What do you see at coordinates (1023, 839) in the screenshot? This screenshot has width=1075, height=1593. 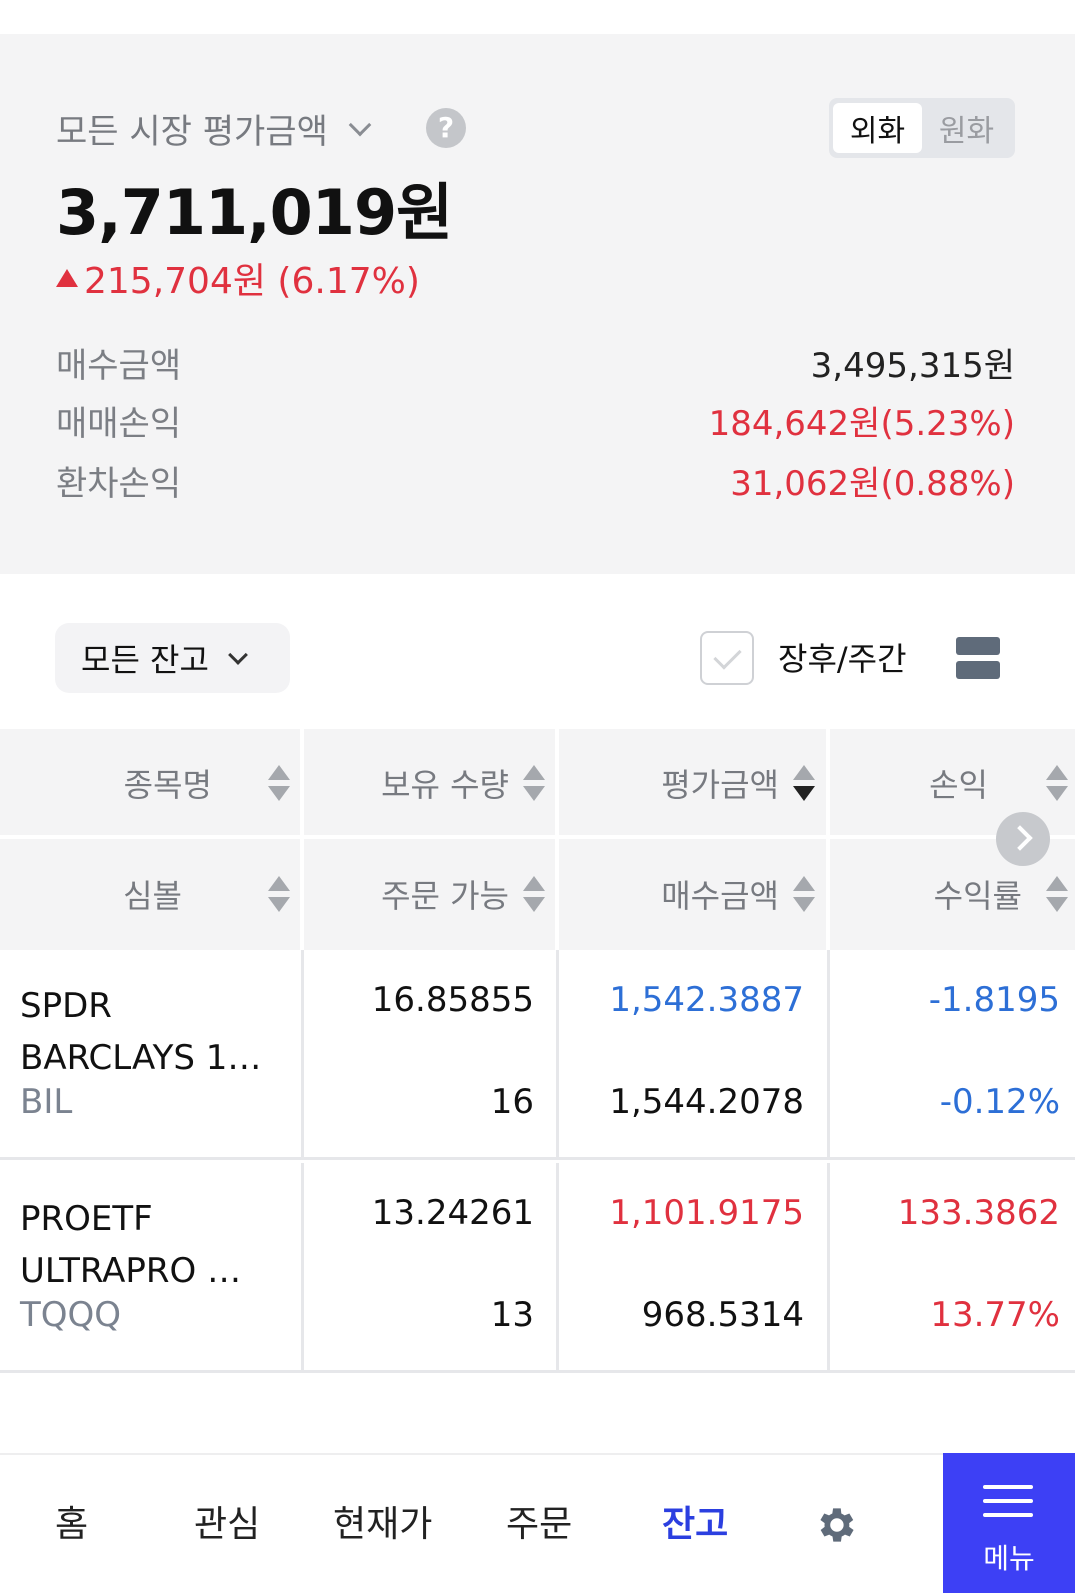 I see `scroll-right-button` at bounding box center [1023, 839].